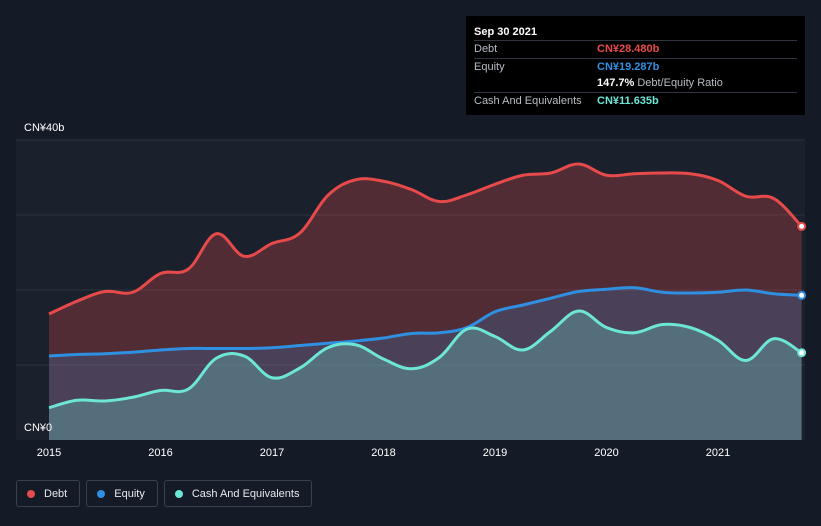 This screenshot has width=821, height=526. I want to click on debt-dot-icon, so click(31, 493).